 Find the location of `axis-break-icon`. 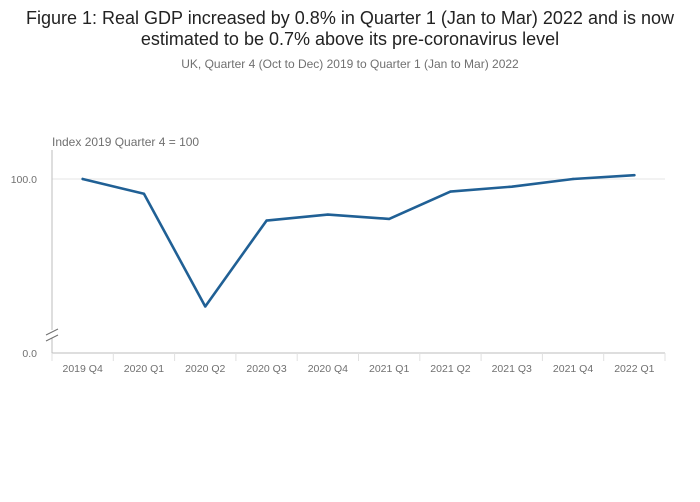

axis-break-icon is located at coordinates (52, 335).